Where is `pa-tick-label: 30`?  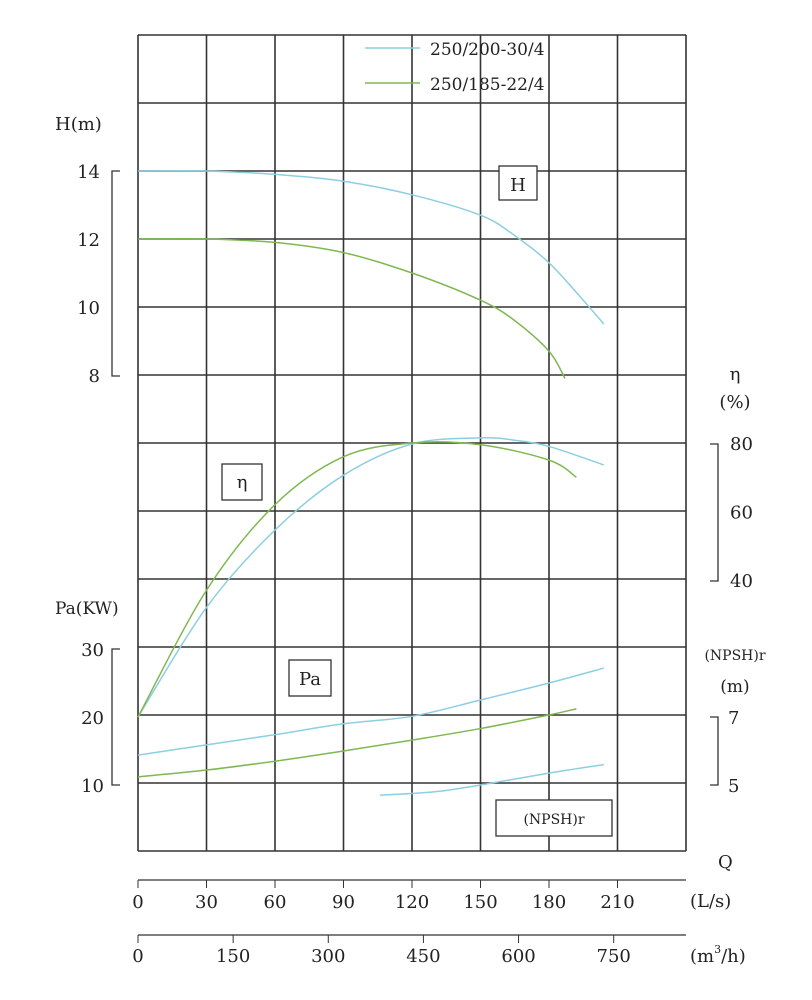
pa-tick-label: 30 is located at coordinates (92, 650).